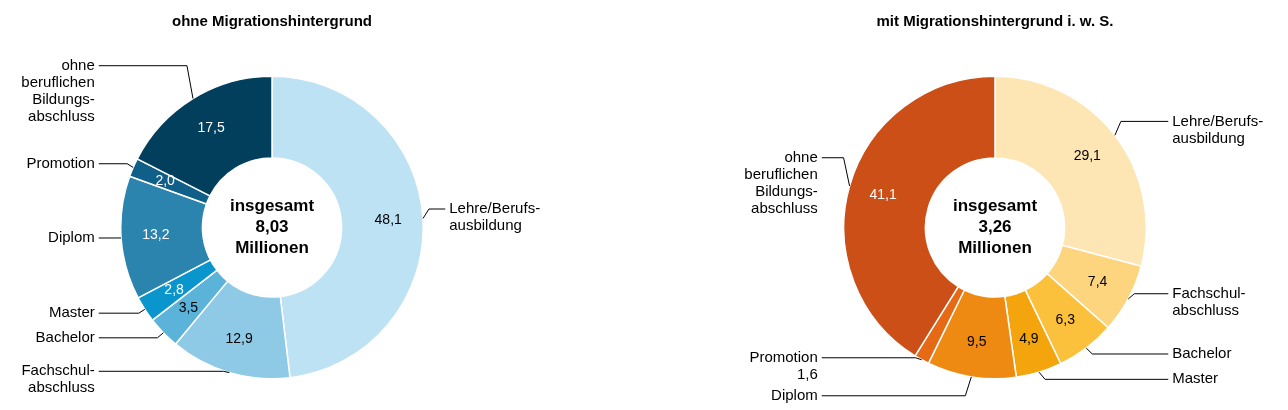 The image size is (1288, 410). Describe the element at coordinates (272, 227) in the screenshot. I see `text: insgesamt 8,03 Millionen` at that location.